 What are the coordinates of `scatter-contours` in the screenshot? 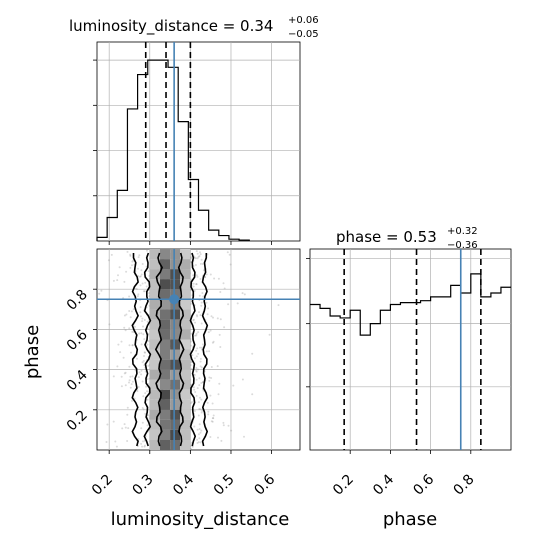 It's located at (170, 349).